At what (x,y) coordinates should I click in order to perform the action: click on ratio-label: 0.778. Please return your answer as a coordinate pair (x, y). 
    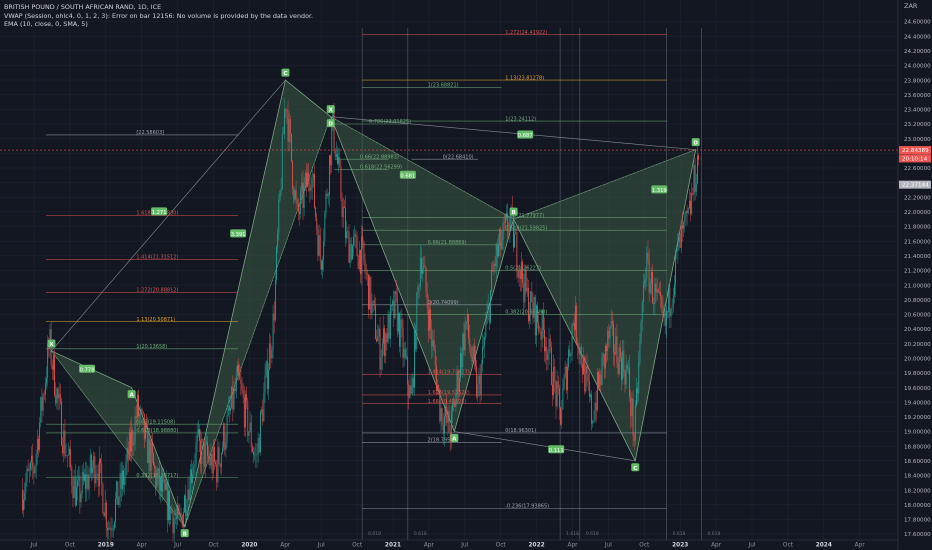
    Looking at the image, I should click on (87, 370).